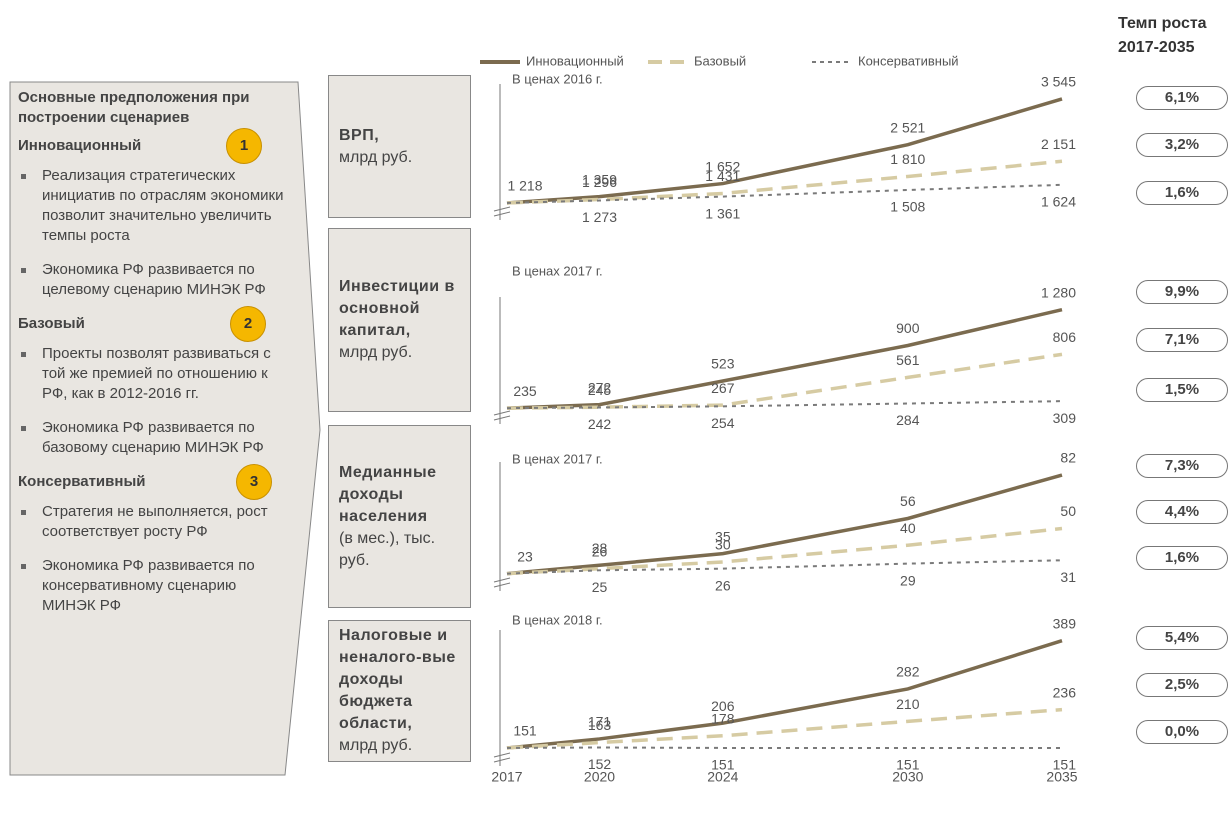  Describe the element at coordinates (720, 60) in the screenshot. I see `legend-label: Базовый` at that location.